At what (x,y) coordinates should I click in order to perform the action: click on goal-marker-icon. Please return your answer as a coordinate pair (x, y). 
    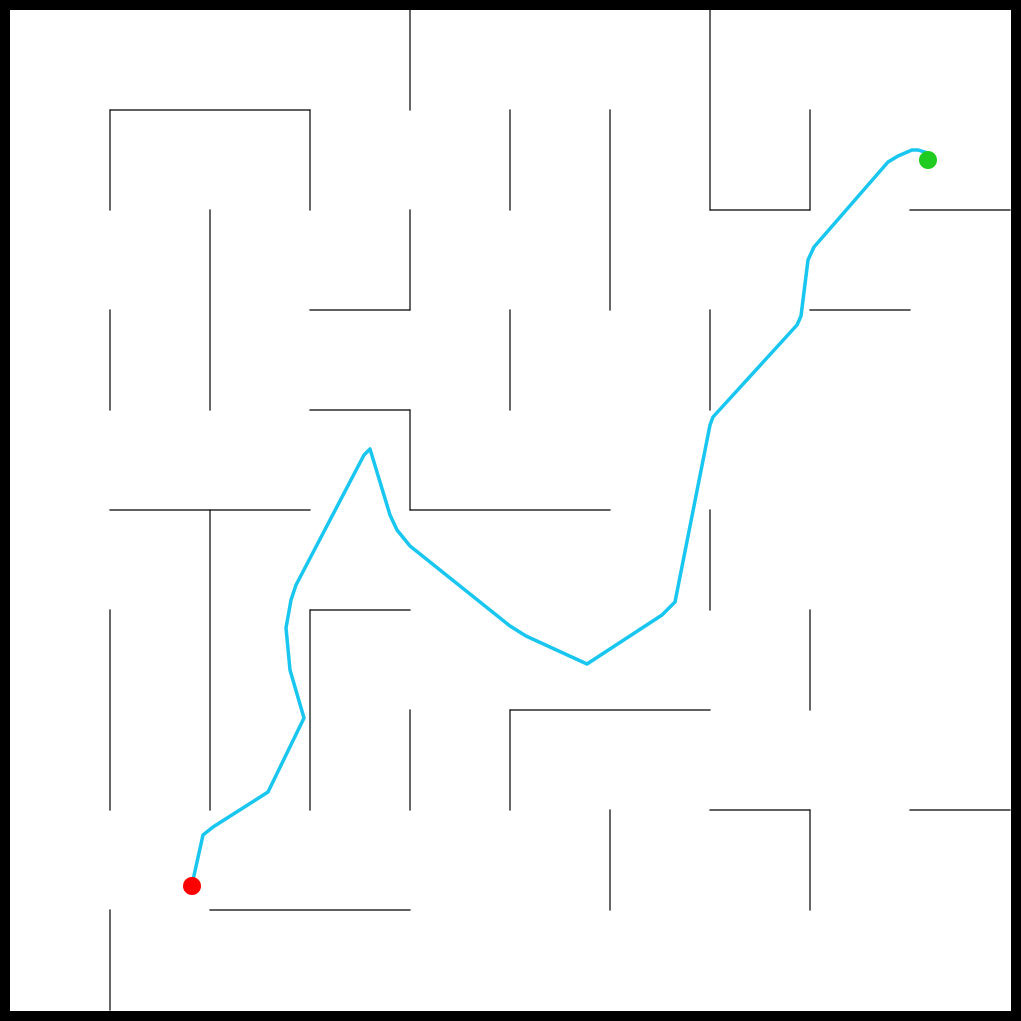
    Looking at the image, I should click on (928, 160).